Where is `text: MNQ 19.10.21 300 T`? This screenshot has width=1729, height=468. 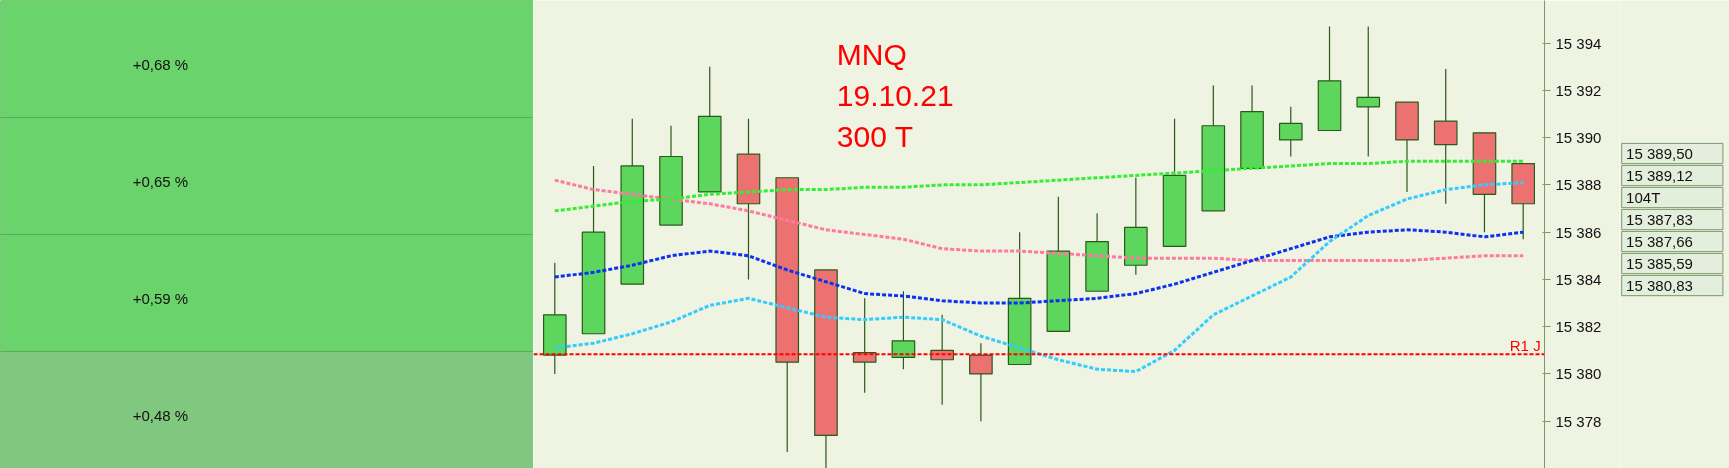
text: MNQ 19.10.21 300 T is located at coordinates (895, 95).